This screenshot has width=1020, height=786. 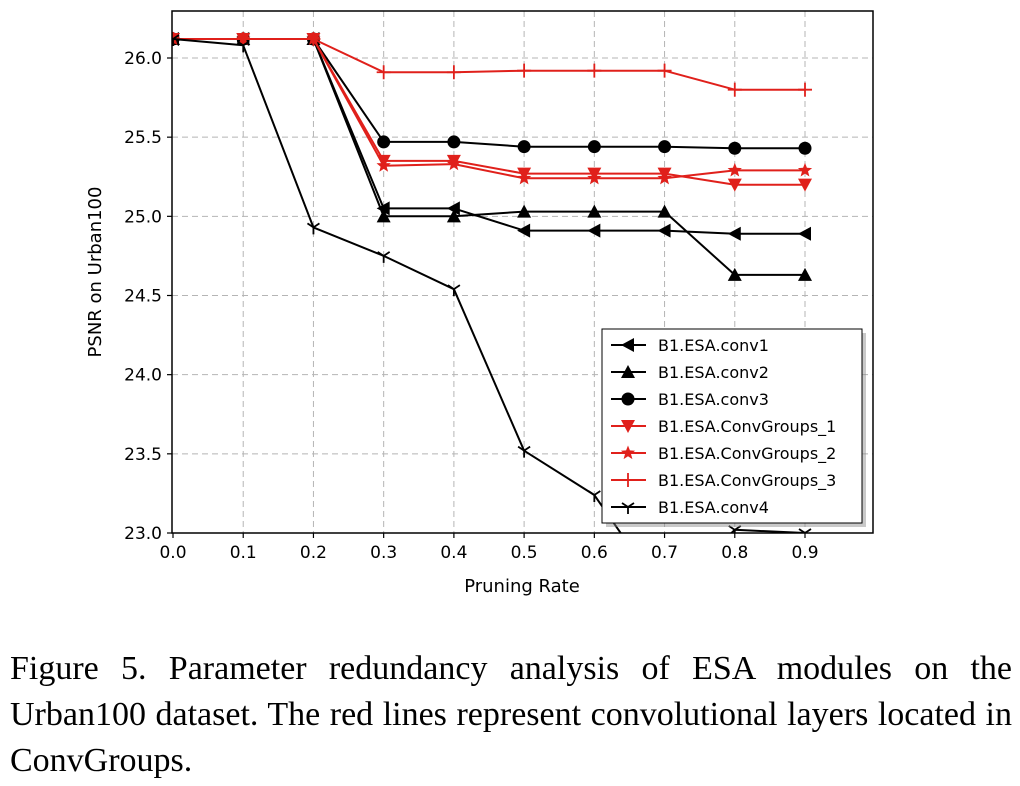 I want to click on y-tick-label: 25.5, so click(x=143, y=138).